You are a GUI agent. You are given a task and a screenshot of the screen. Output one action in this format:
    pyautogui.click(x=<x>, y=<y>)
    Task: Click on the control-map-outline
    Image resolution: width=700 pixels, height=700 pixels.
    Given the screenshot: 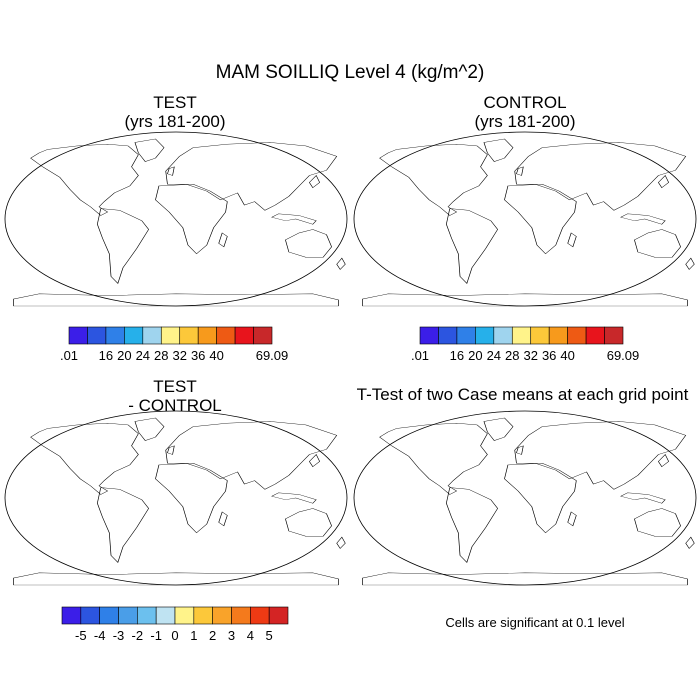 What is the action you would take?
    pyautogui.click(x=525, y=219)
    